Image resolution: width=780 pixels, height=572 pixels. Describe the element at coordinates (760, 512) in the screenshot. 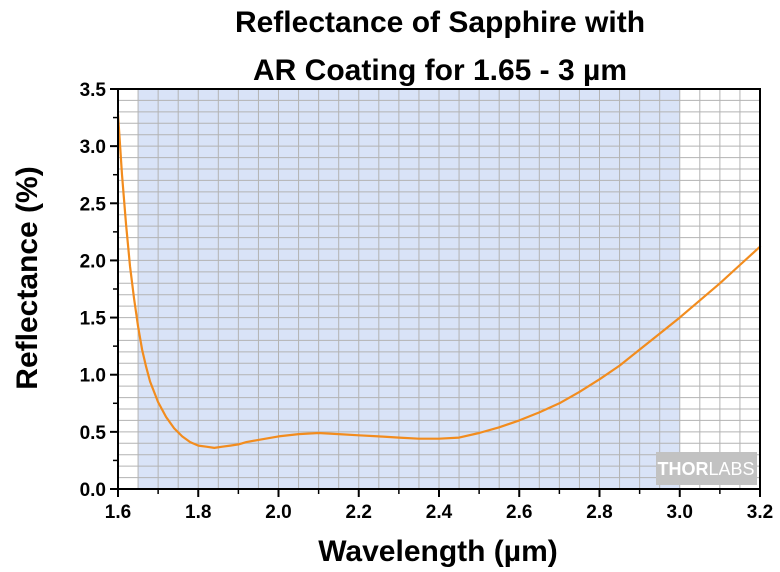

I see `x-tick-label: 3.2` at that location.